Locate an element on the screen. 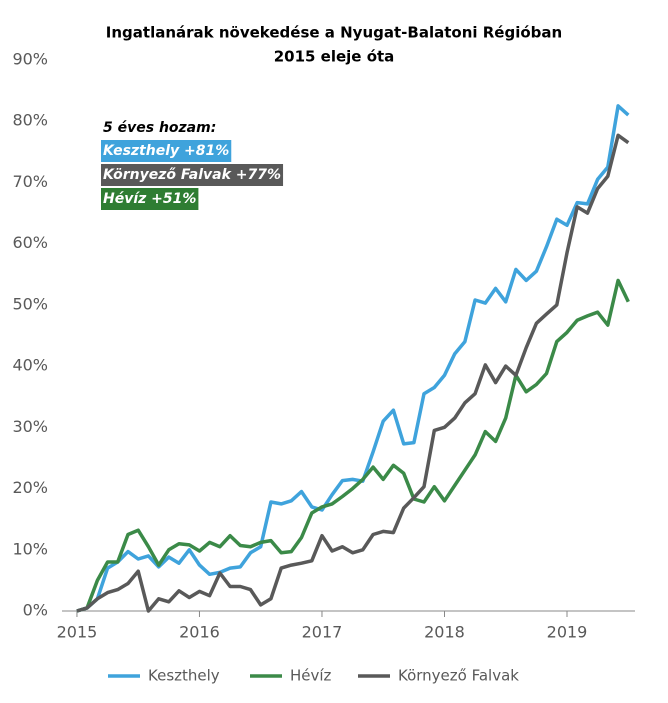 This screenshot has height=703, width=668. x-tick-label: 2016 is located at coordinates (199, 632).